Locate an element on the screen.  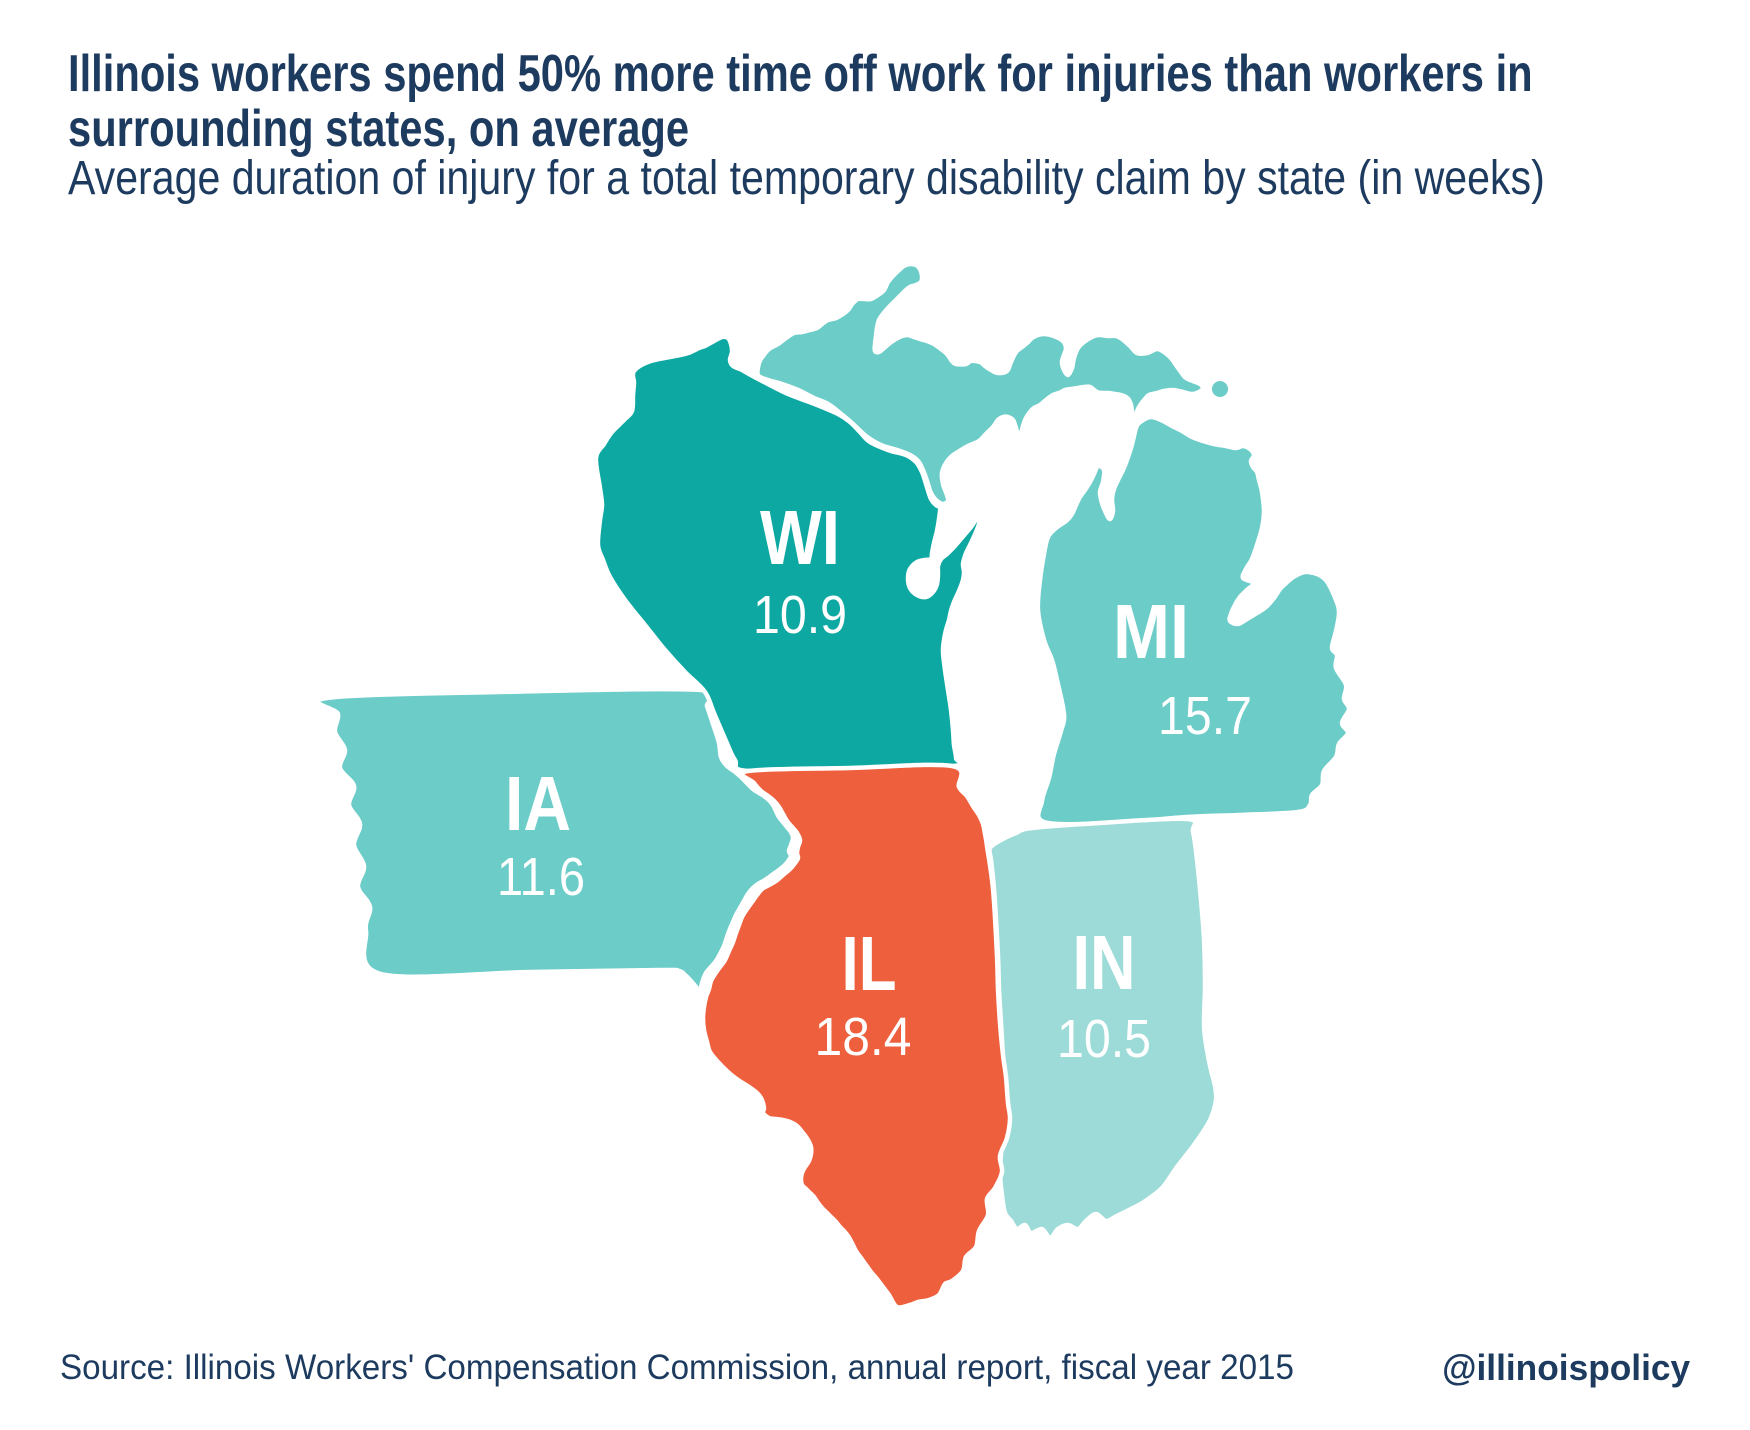
svg-text: IL is located at coordinates (869, 964).